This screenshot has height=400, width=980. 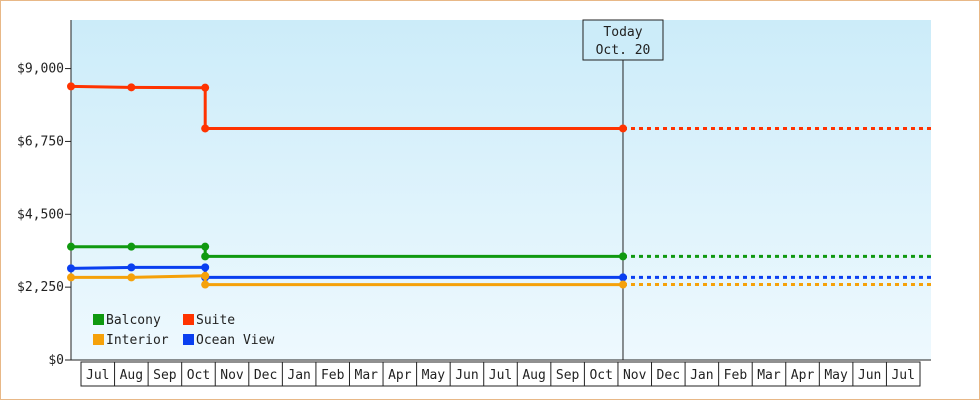 I want to click on today-box, so click(x=623, y=40).